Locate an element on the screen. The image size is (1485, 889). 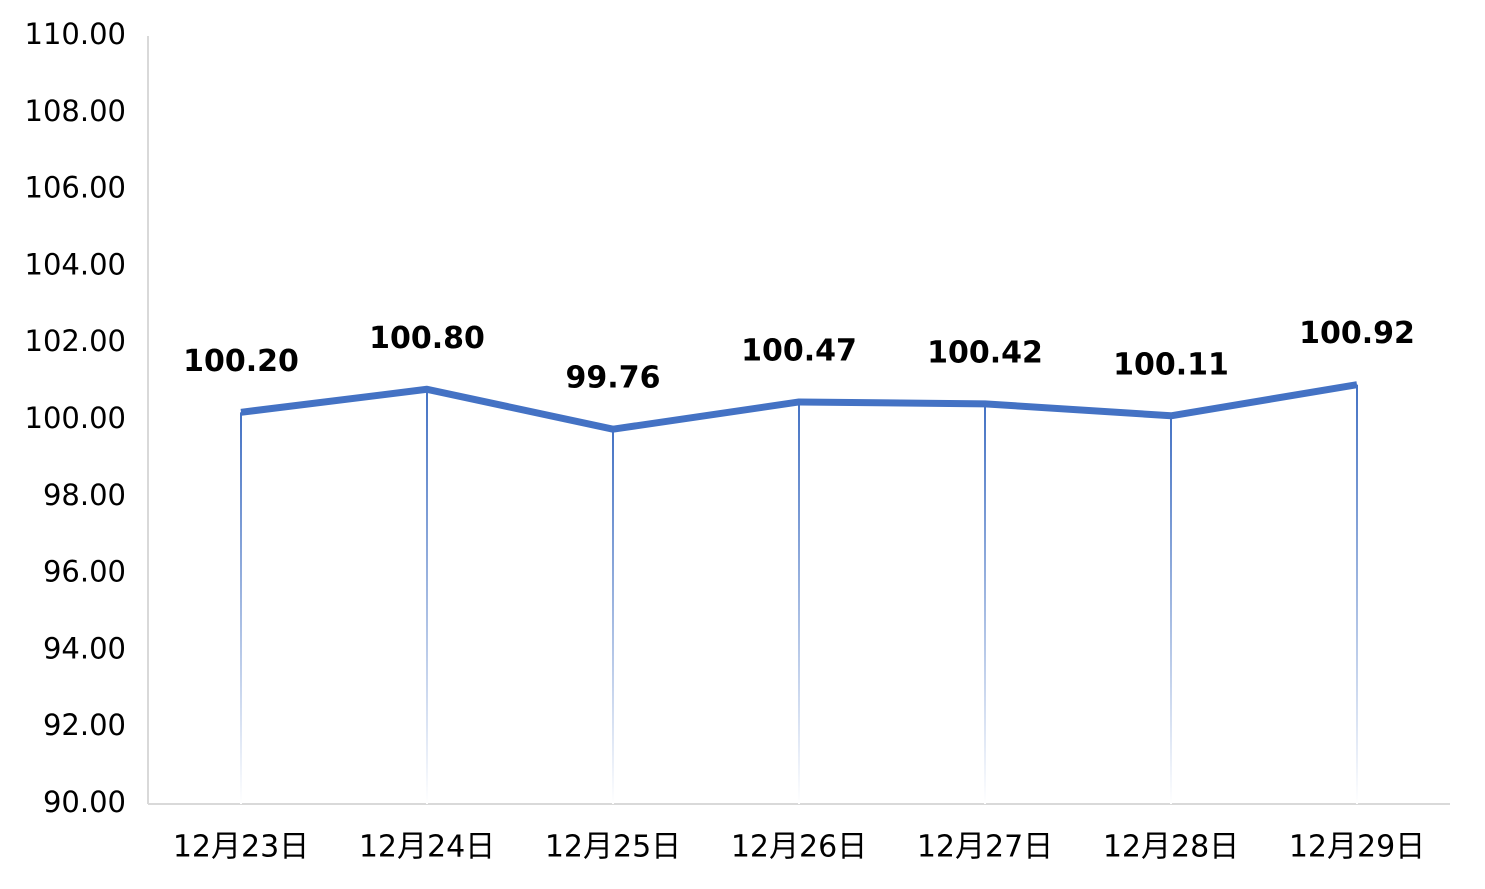
y-tick-label: 98.00 is located at coordinates (84, 495).